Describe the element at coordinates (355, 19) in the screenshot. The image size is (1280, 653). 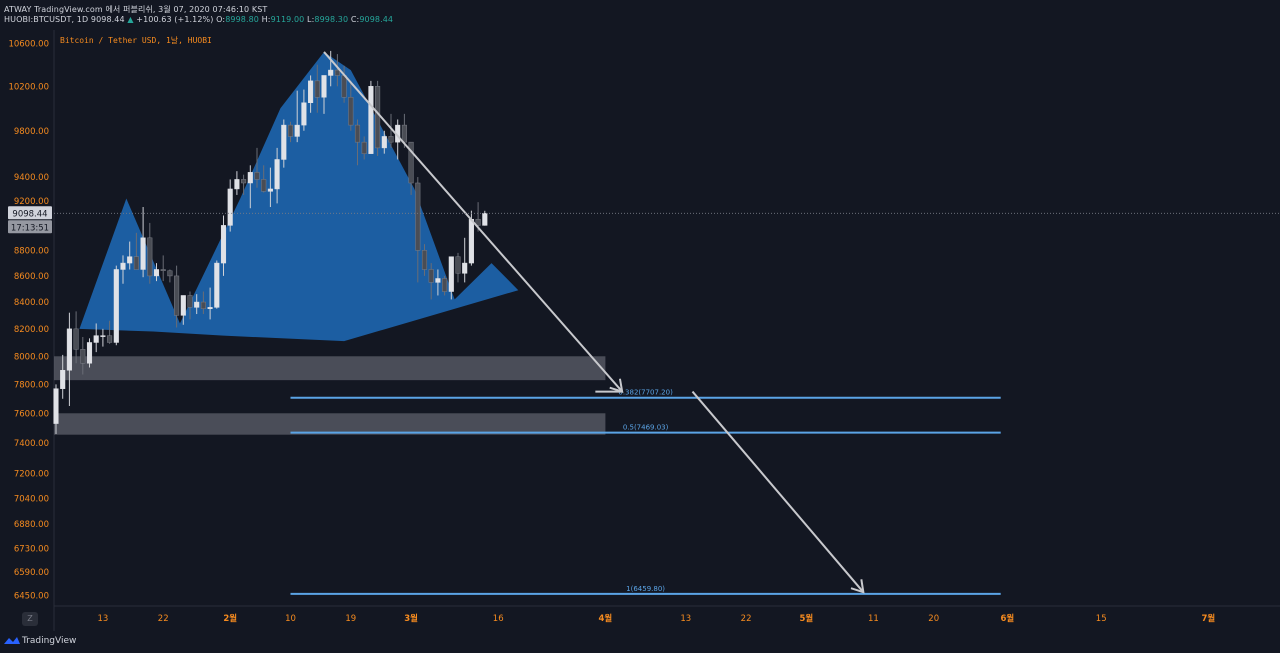
I see `close-label: C:` at that location.